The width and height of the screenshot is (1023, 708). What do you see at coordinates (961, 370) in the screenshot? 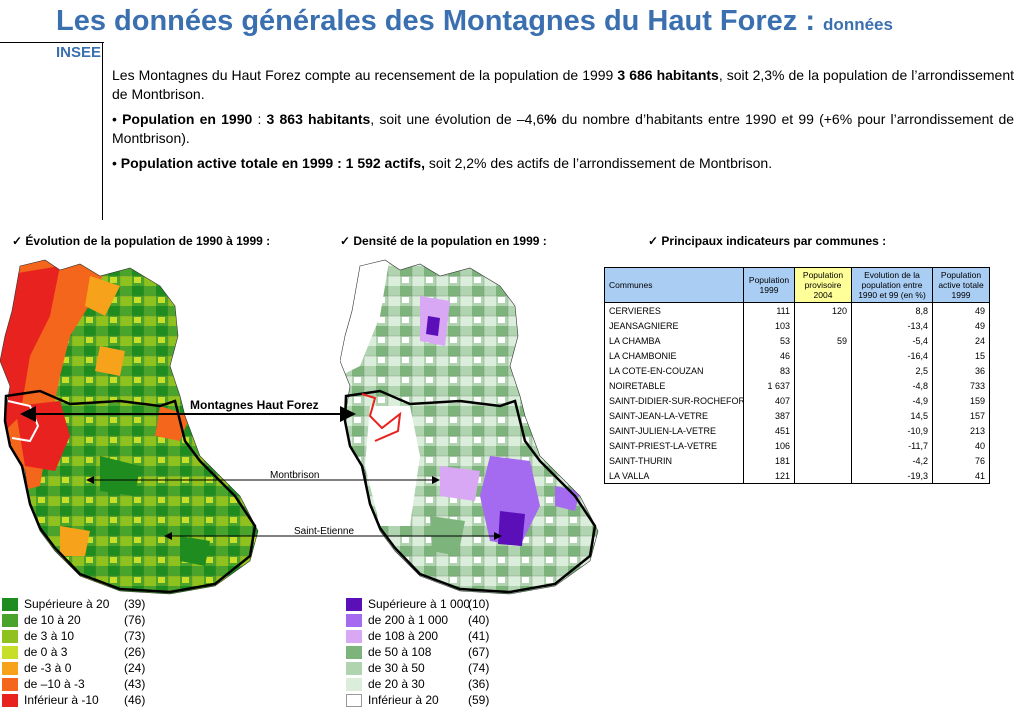
I see `table-cell: 36` at bounding box center [961, 370].